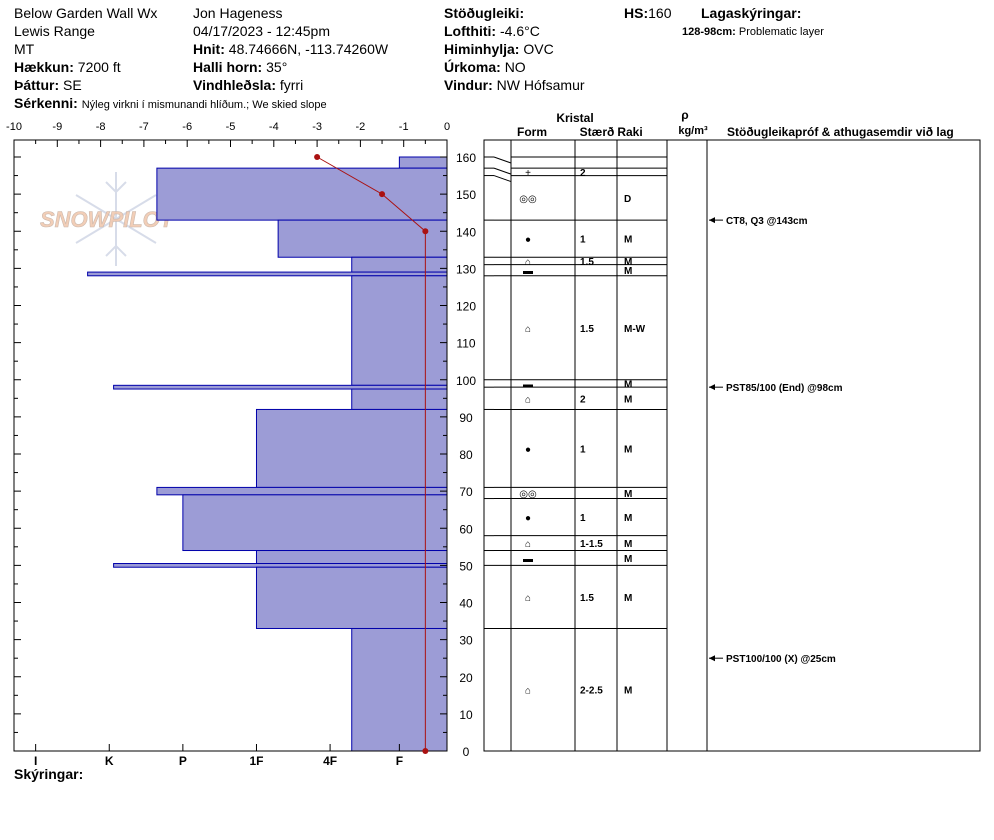 Image resolution: width=994 pixels, height=840 pixels. What do you see at coordinates (109, 761) in the screenshot?
I see `hardness-tick-label: K` at bounding box center [109, 761].